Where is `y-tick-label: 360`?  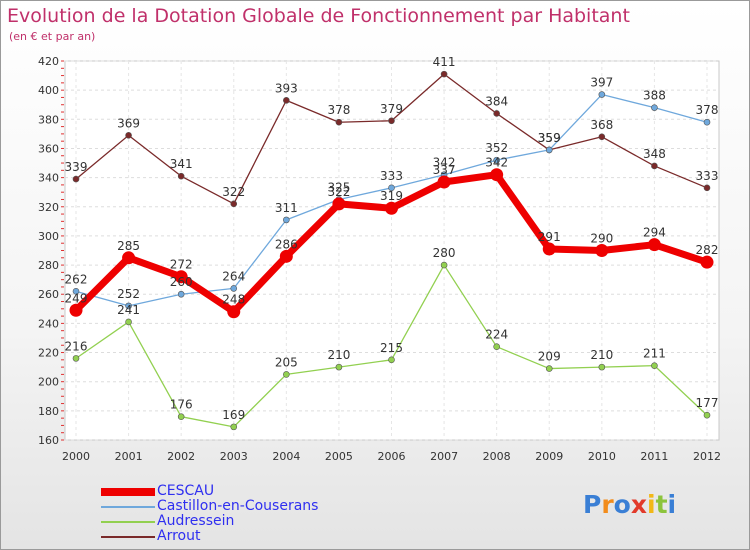
y-tick-label: 360 is located at coordinates (48, 148).